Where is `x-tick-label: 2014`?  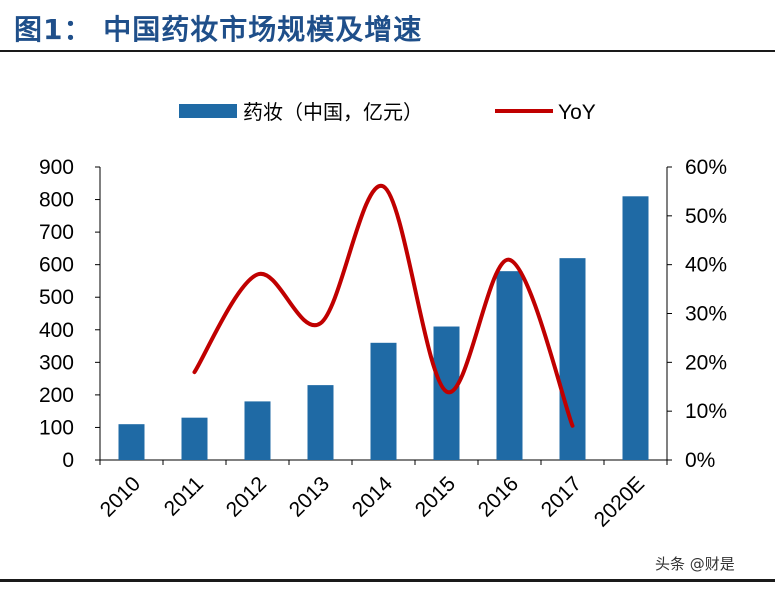 x-tick-label: 2014 is located at coordinates (373, 497).